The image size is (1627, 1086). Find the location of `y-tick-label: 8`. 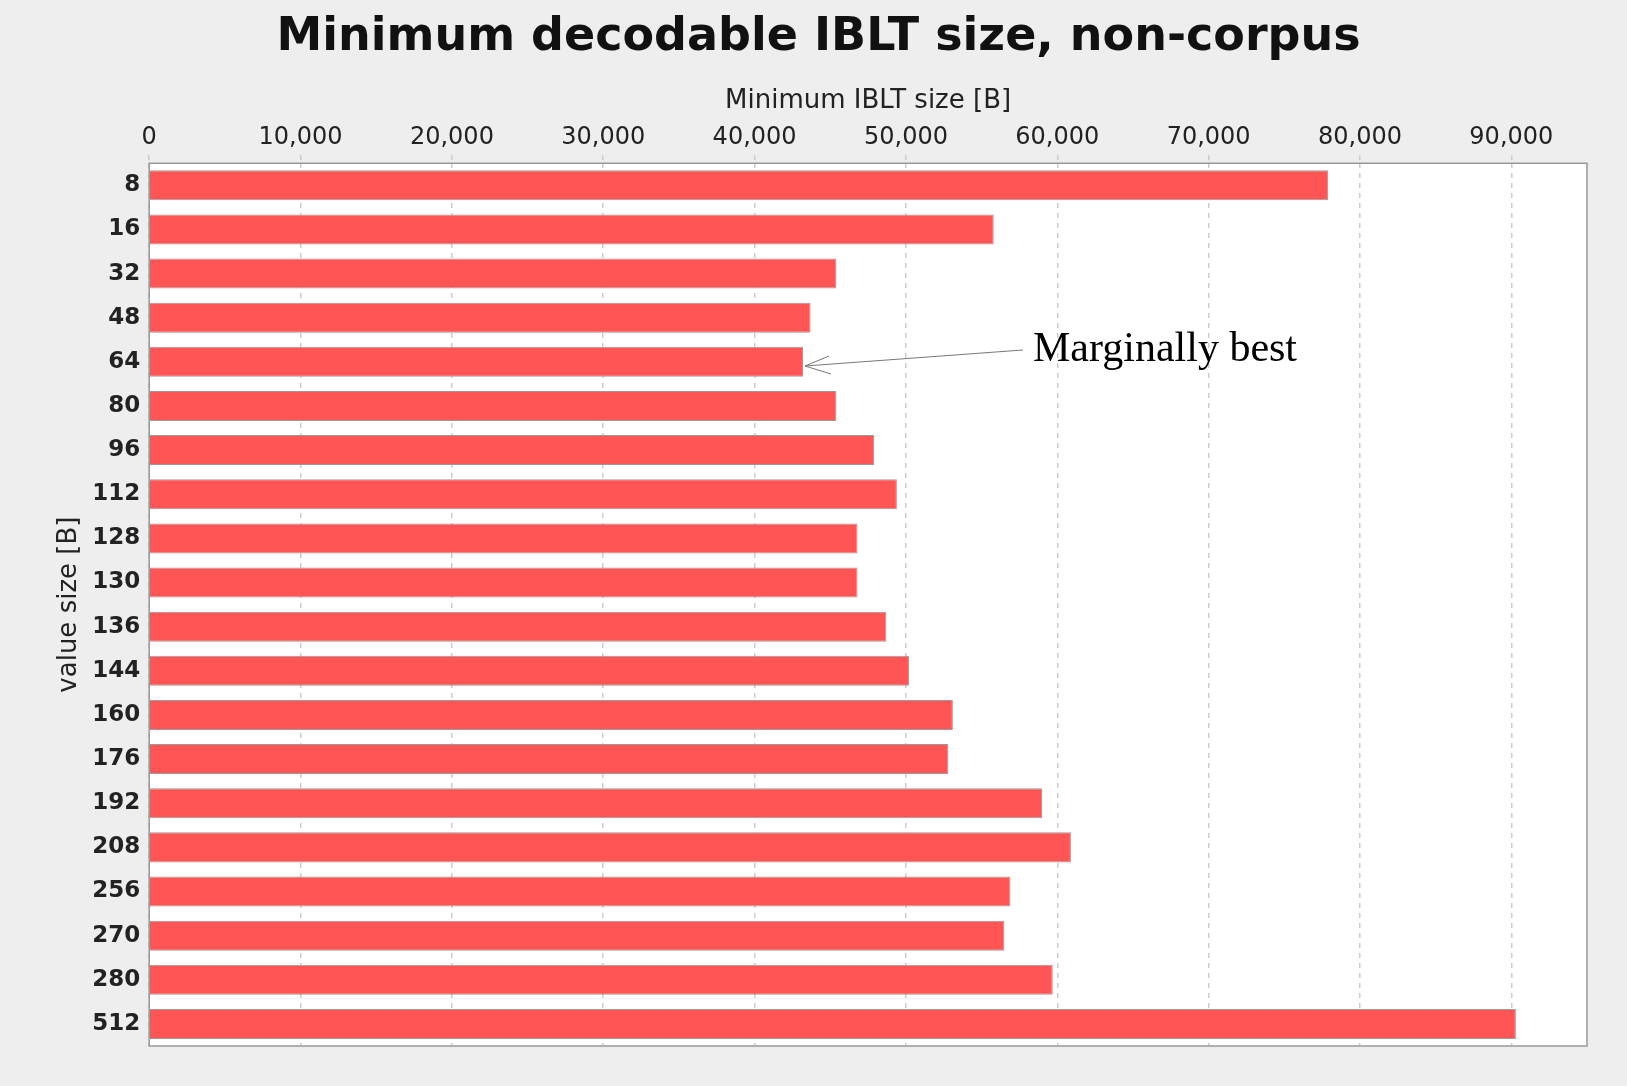

y-tick-label: 8 is located at coordinates (132, 183).